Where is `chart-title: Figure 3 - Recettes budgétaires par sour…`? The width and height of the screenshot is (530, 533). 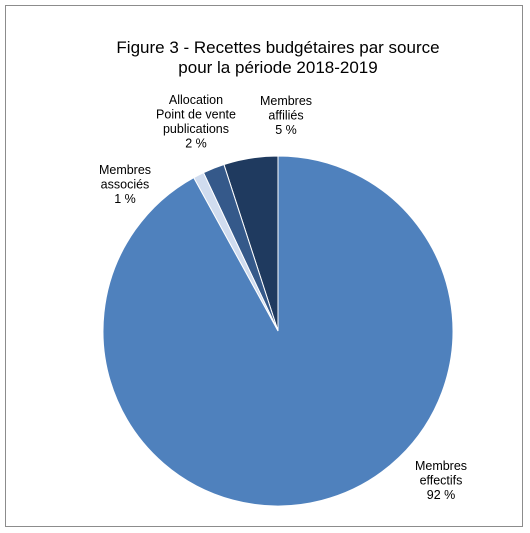
chart-title: Figure 3 - Recettes budgétaires par sour… is located at coordinates (277, 47).